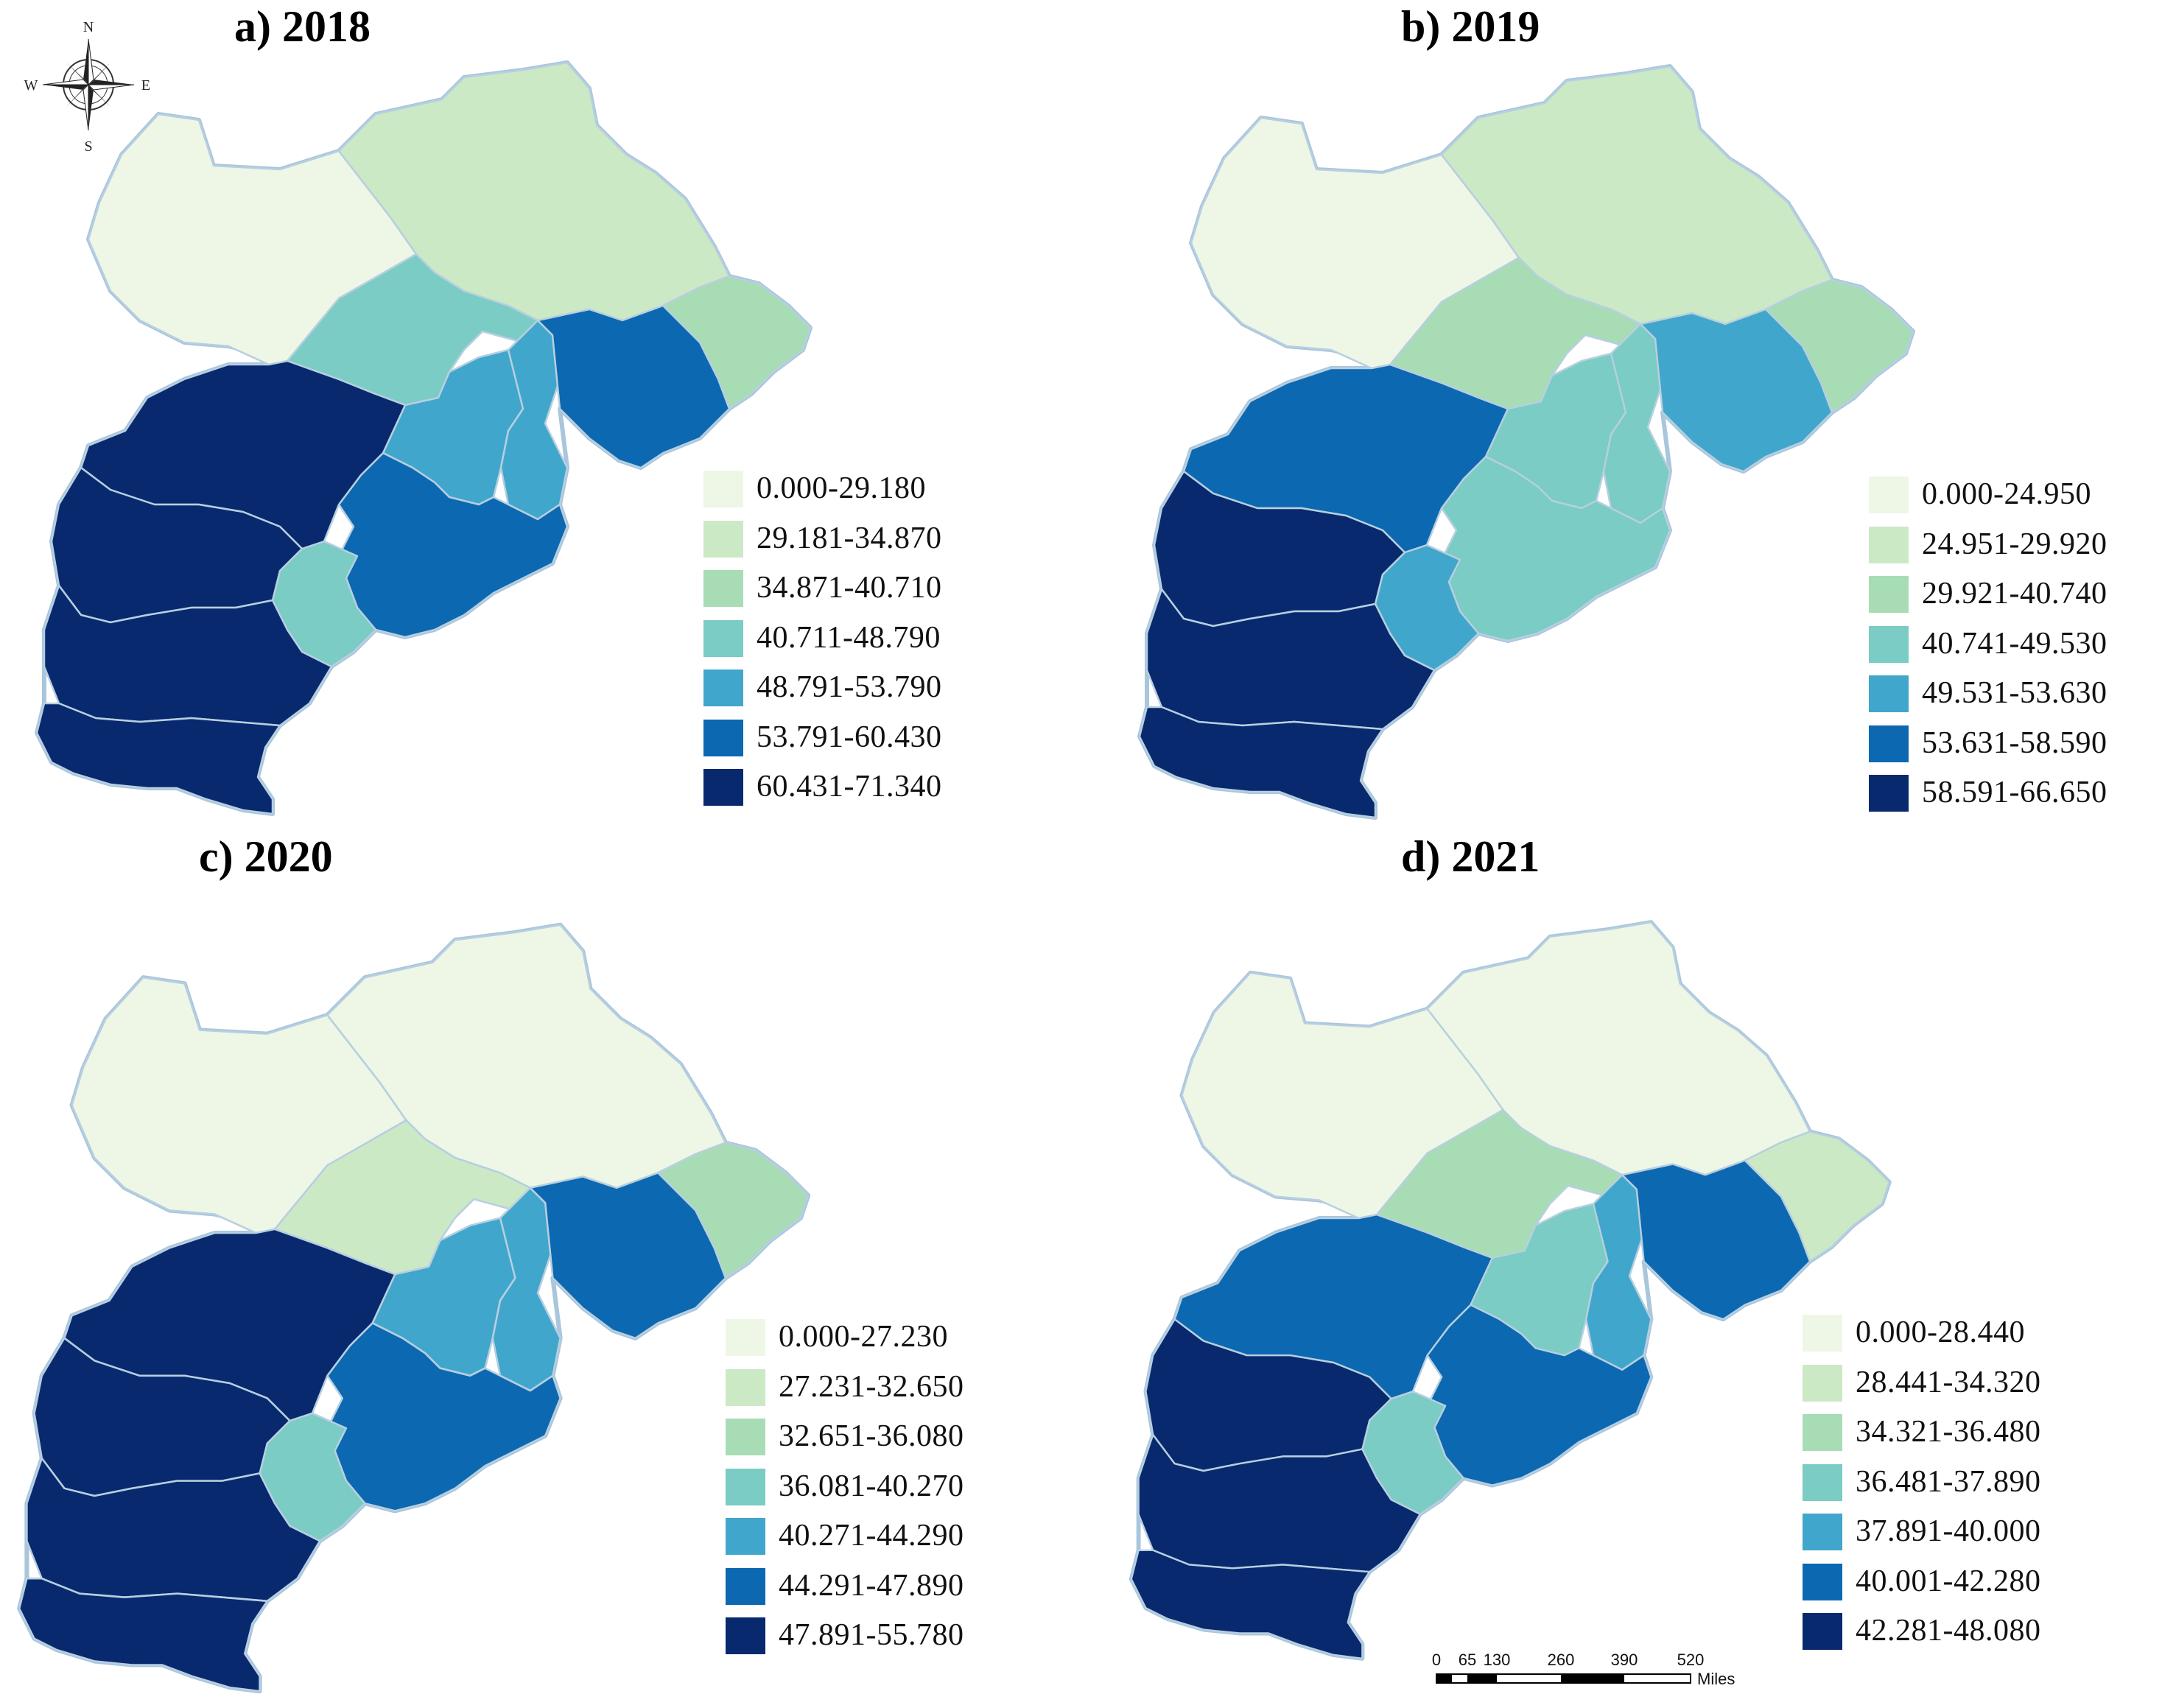  What do you see at coordinates (871, 1386) in the screenshot?
I see `legend-label: 27.231-32.650` at bounding box center [871, 1386].